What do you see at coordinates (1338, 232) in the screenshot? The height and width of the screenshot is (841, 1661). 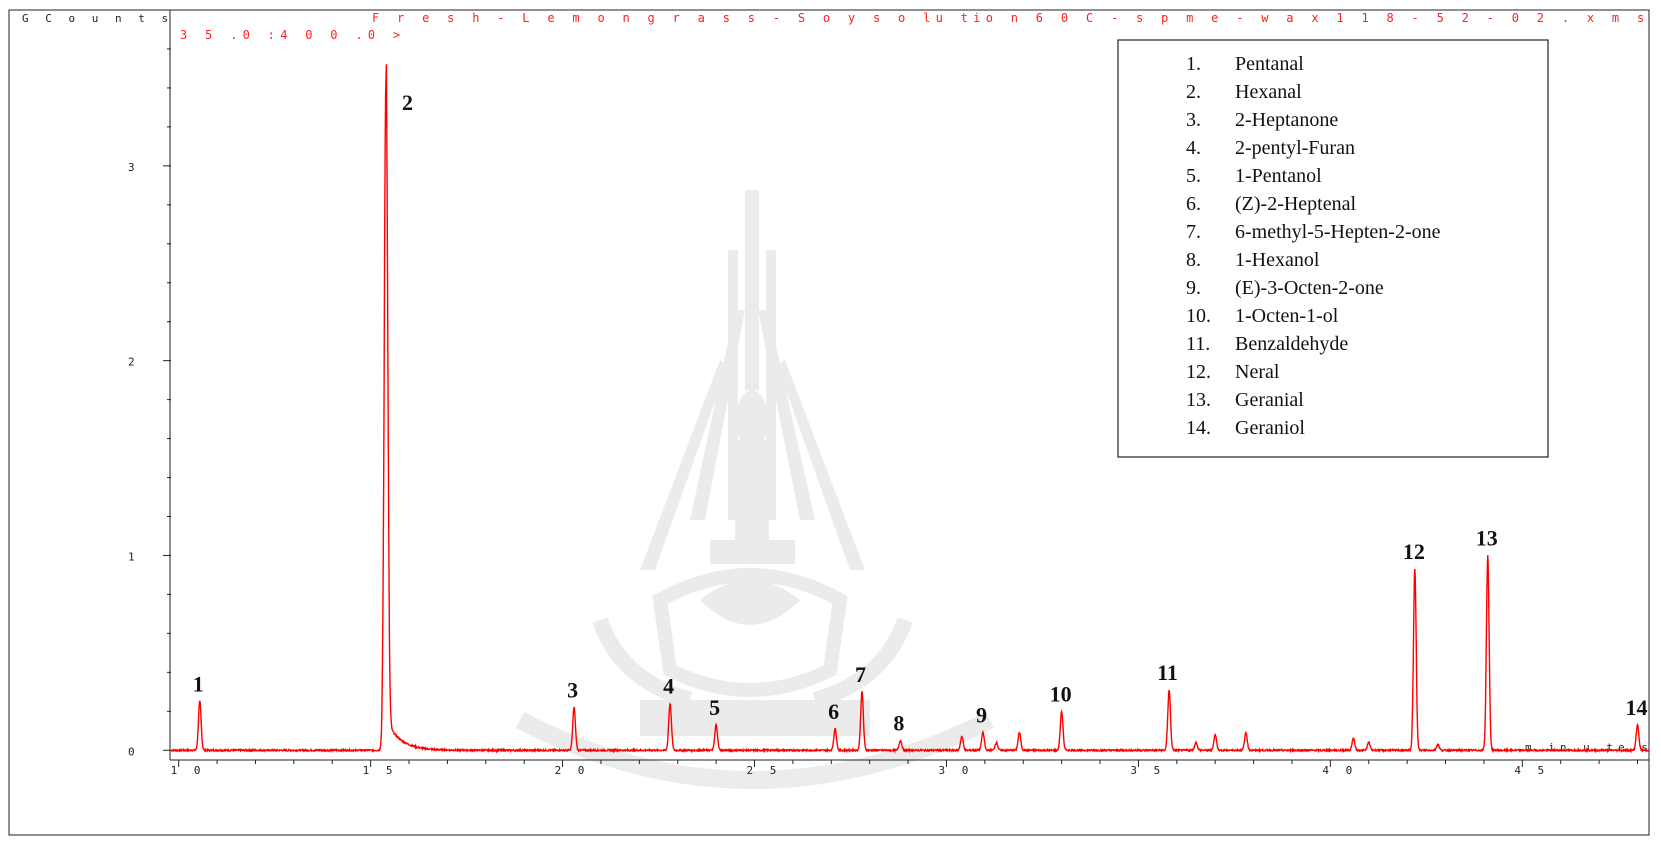 I see `legend-compound-name: 6-methyl-5-Hepten-2-one` at bounding box center [1338, 232].